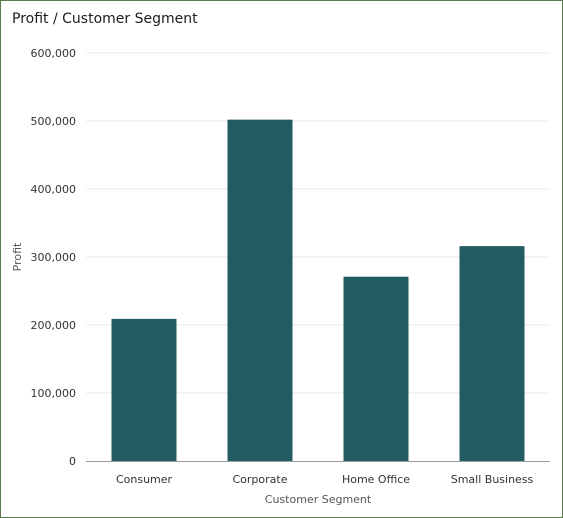 This screenshot has height=518, width=563. What do you see at coordinates (260, 290) in the screenshot?
I see `bar-corporate` at bounding box center [260, 290].